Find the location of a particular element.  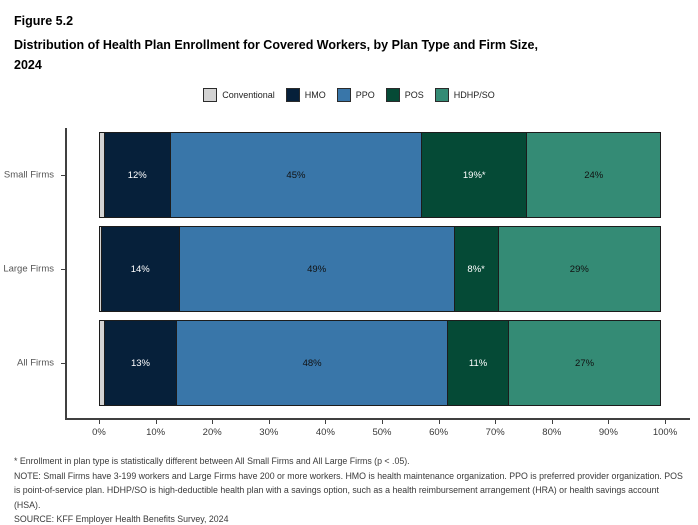

x-axis-tick-label: 40% is located at coordinates (325, 432).